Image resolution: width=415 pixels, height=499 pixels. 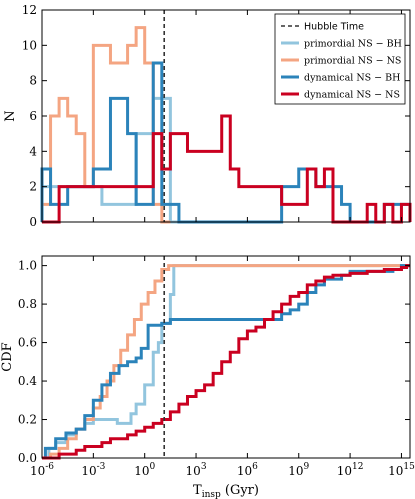 What do you see at coordinates (350, 470) in the screenshot?
I see `cdf-xtick-label: 10¹²` at bounding box center [350, 470].